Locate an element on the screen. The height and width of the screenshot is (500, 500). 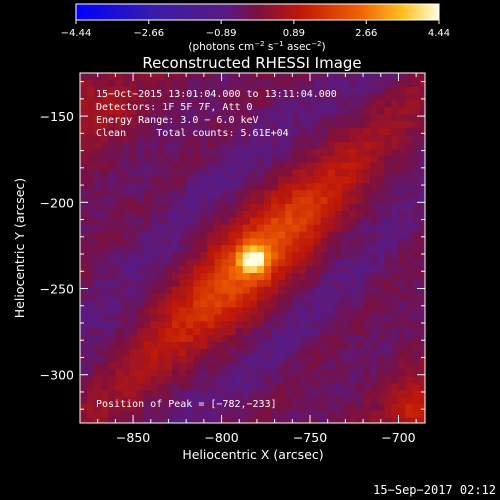
annotation-line-date: 15−Oct−2015 13:01:04.000 to 13:11:04.000 is located at coordinates (216, 94).